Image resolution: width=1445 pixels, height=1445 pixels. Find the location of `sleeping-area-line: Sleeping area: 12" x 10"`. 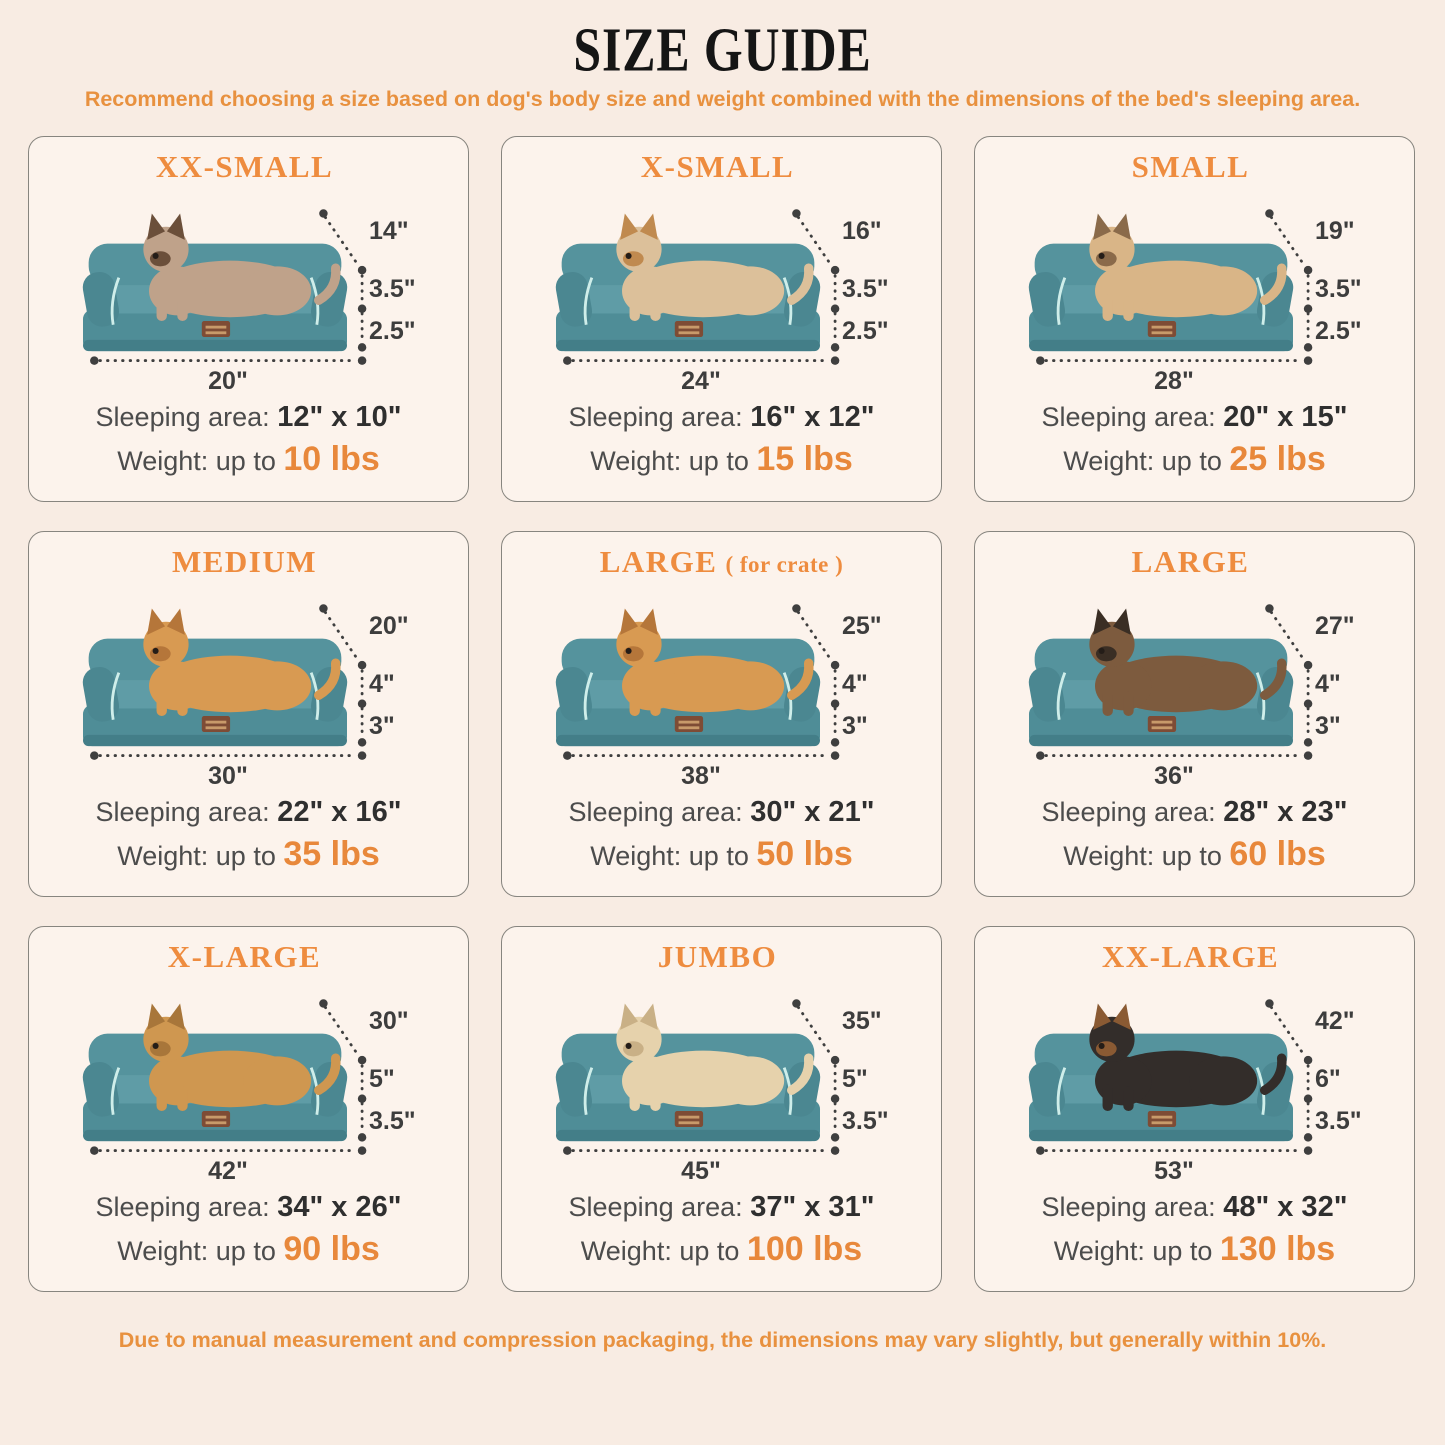

sleeping-area-line: Sleeping area: 12" x 10" is located at coordinates (248, 417).